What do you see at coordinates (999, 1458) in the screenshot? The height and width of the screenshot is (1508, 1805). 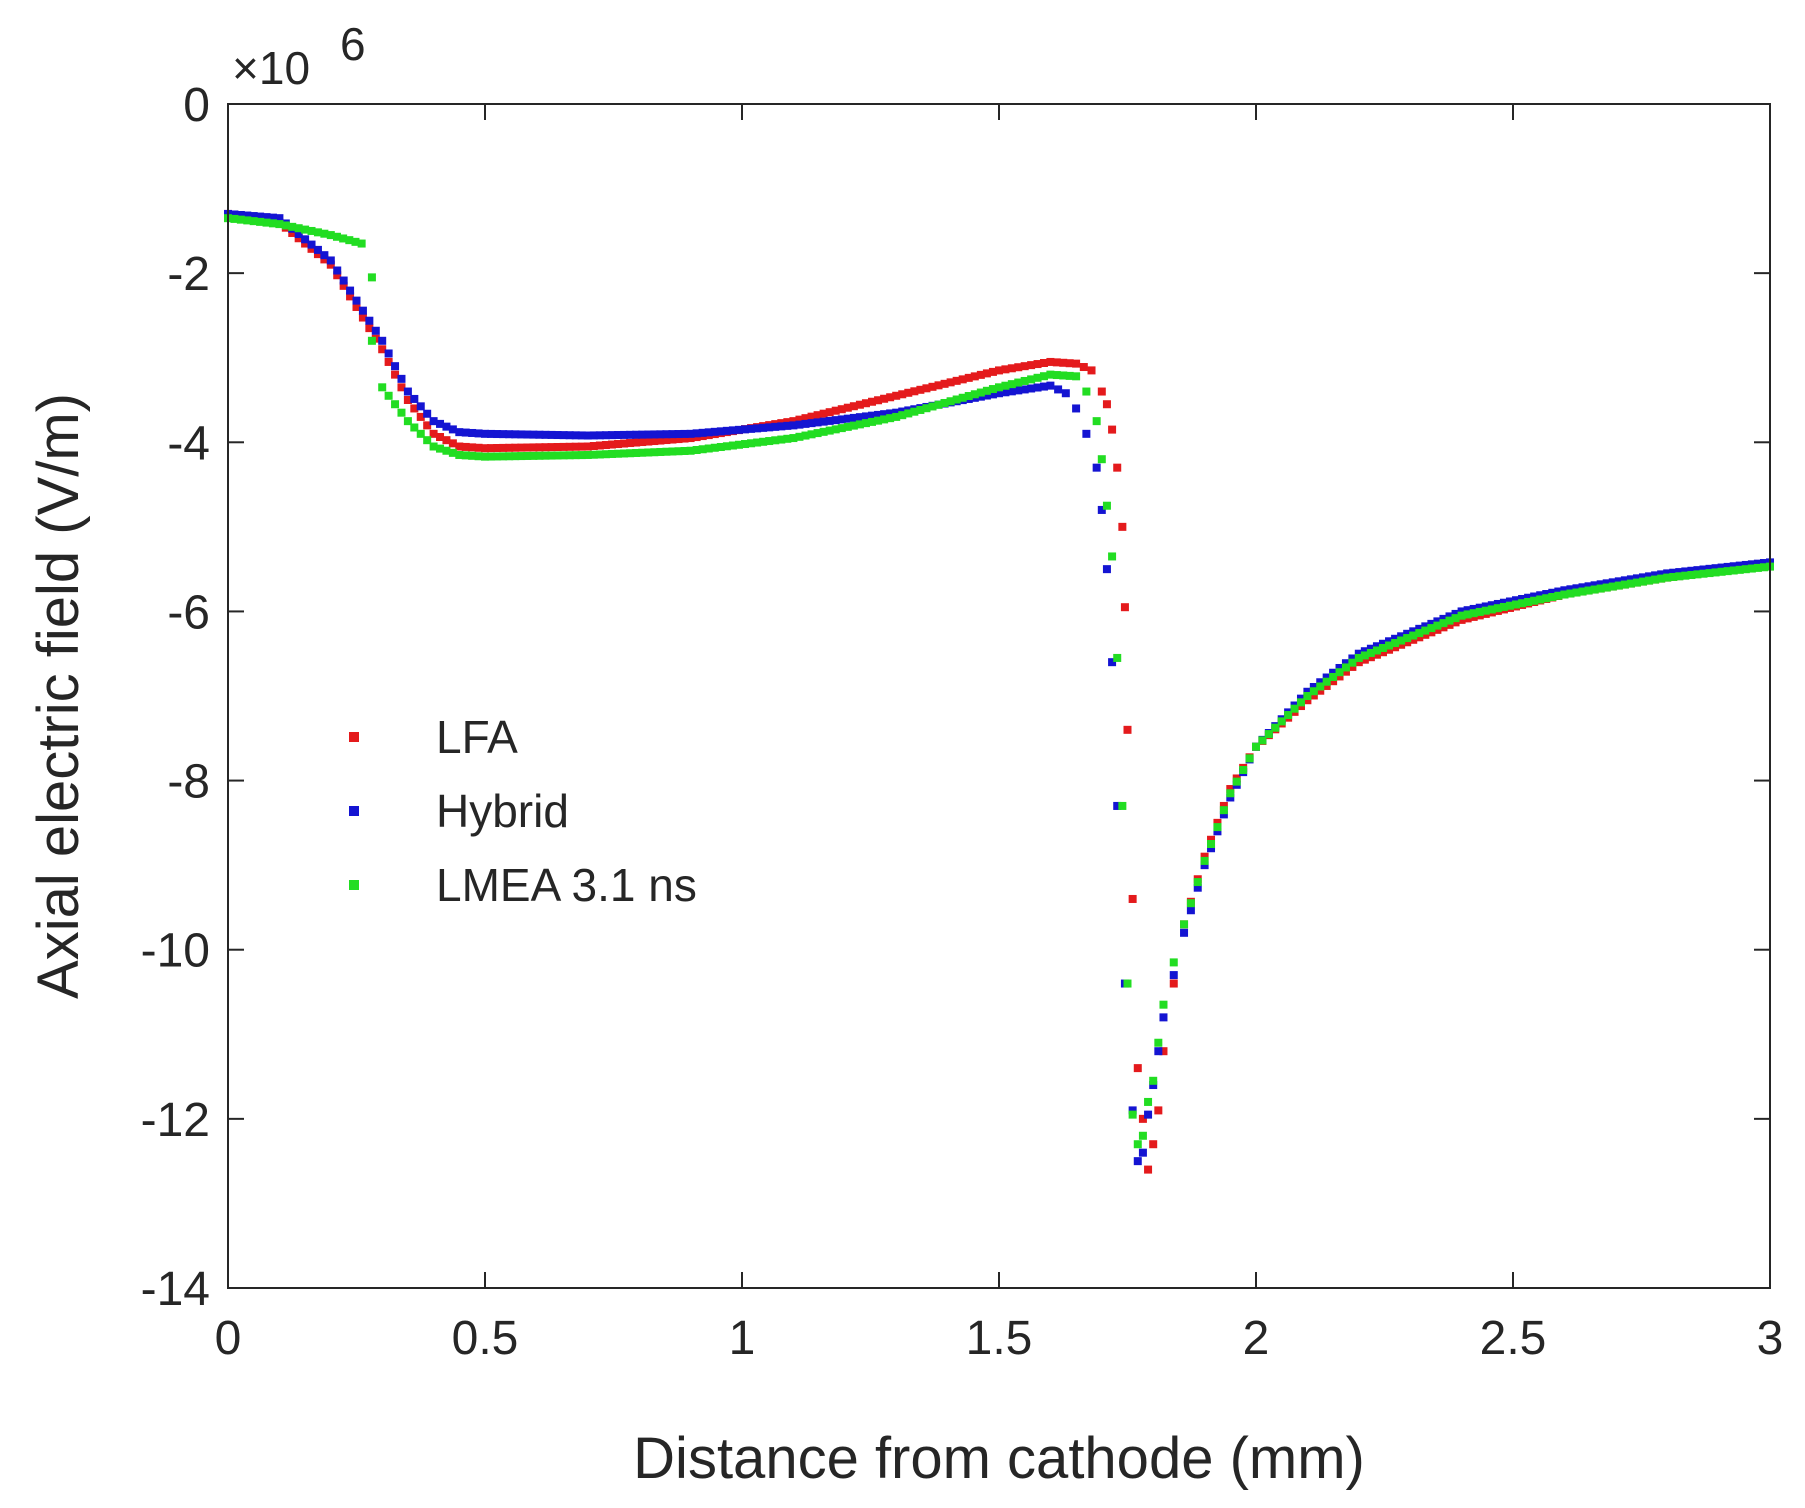 I see `x-axis-label: Distance from cathode (mm)` at bounding box center [999, 1458].